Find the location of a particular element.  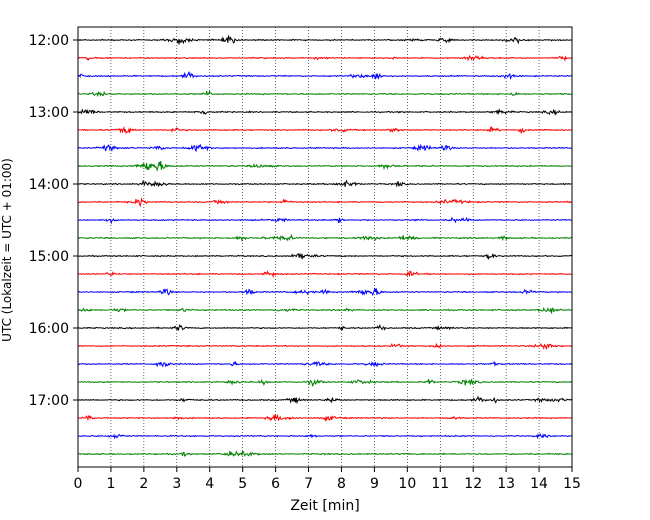

y-tick-label-2: 14:00 is located at coordinates (49, 185).